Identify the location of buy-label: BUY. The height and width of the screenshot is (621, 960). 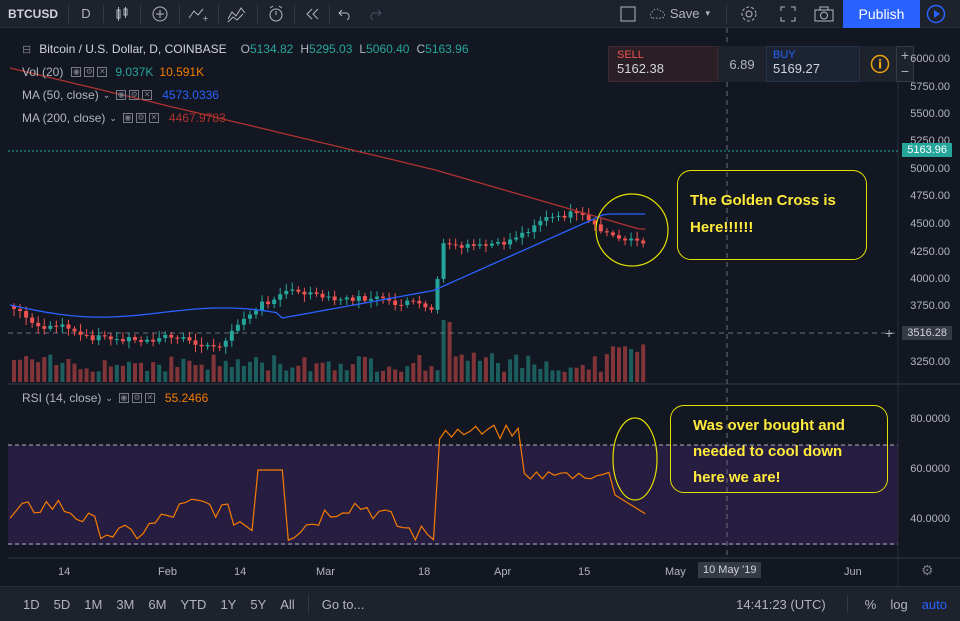
(784, 55).